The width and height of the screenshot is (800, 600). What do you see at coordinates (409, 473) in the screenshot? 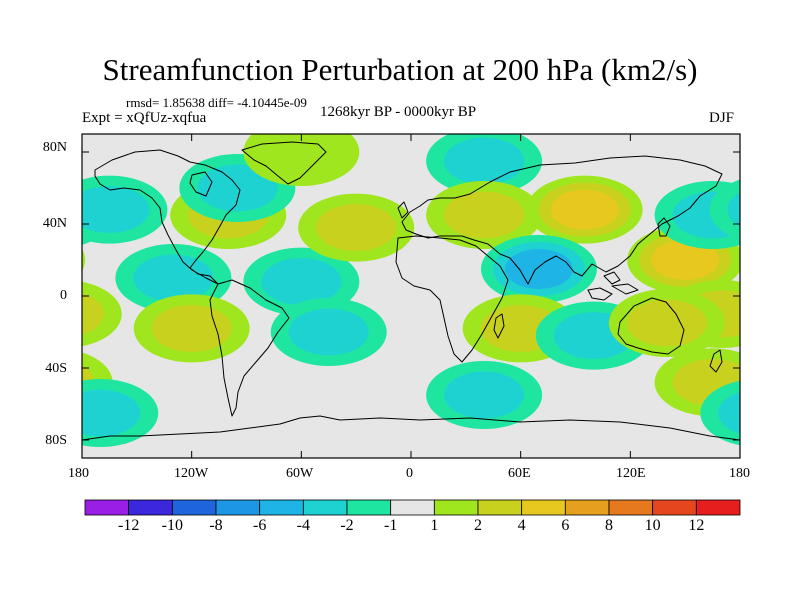
I see `lon-label-0: 0` at bounding box center [409, 473].